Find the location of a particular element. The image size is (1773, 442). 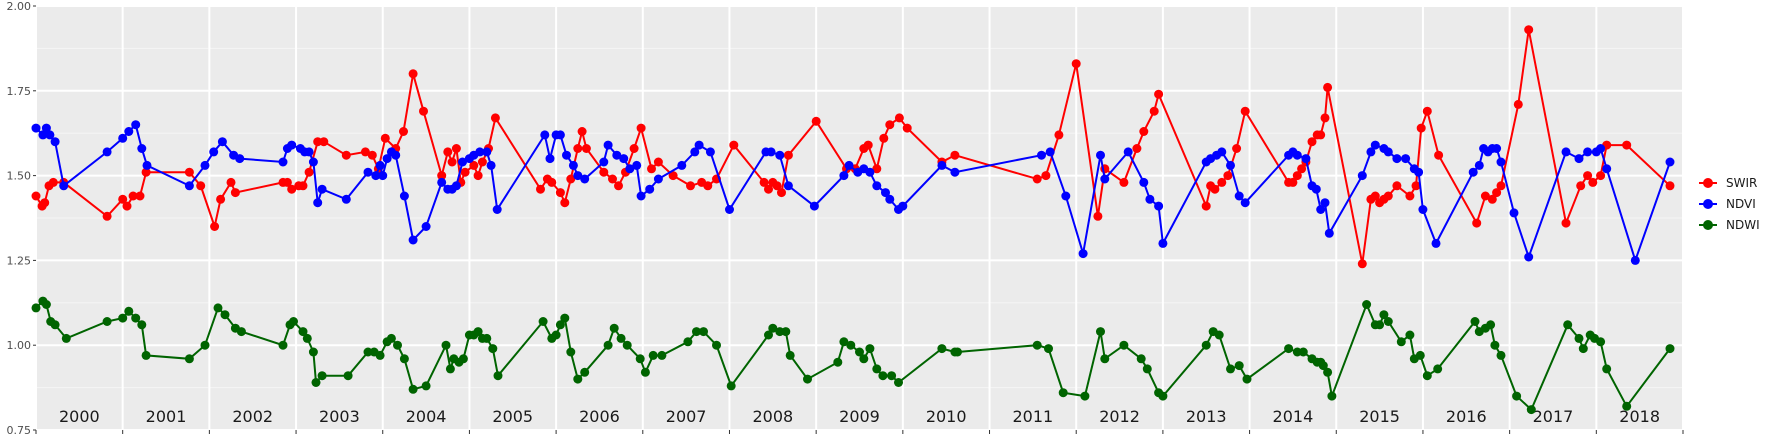

legend-item-ndvi: NDVI is located at coordinates (1727, 204).